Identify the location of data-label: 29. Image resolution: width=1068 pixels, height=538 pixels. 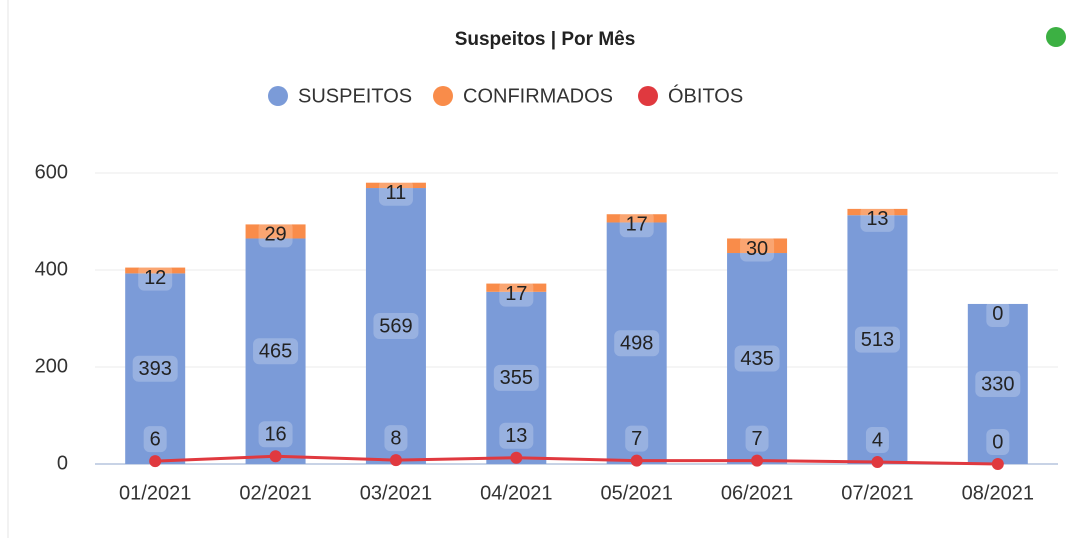
(275, 235).